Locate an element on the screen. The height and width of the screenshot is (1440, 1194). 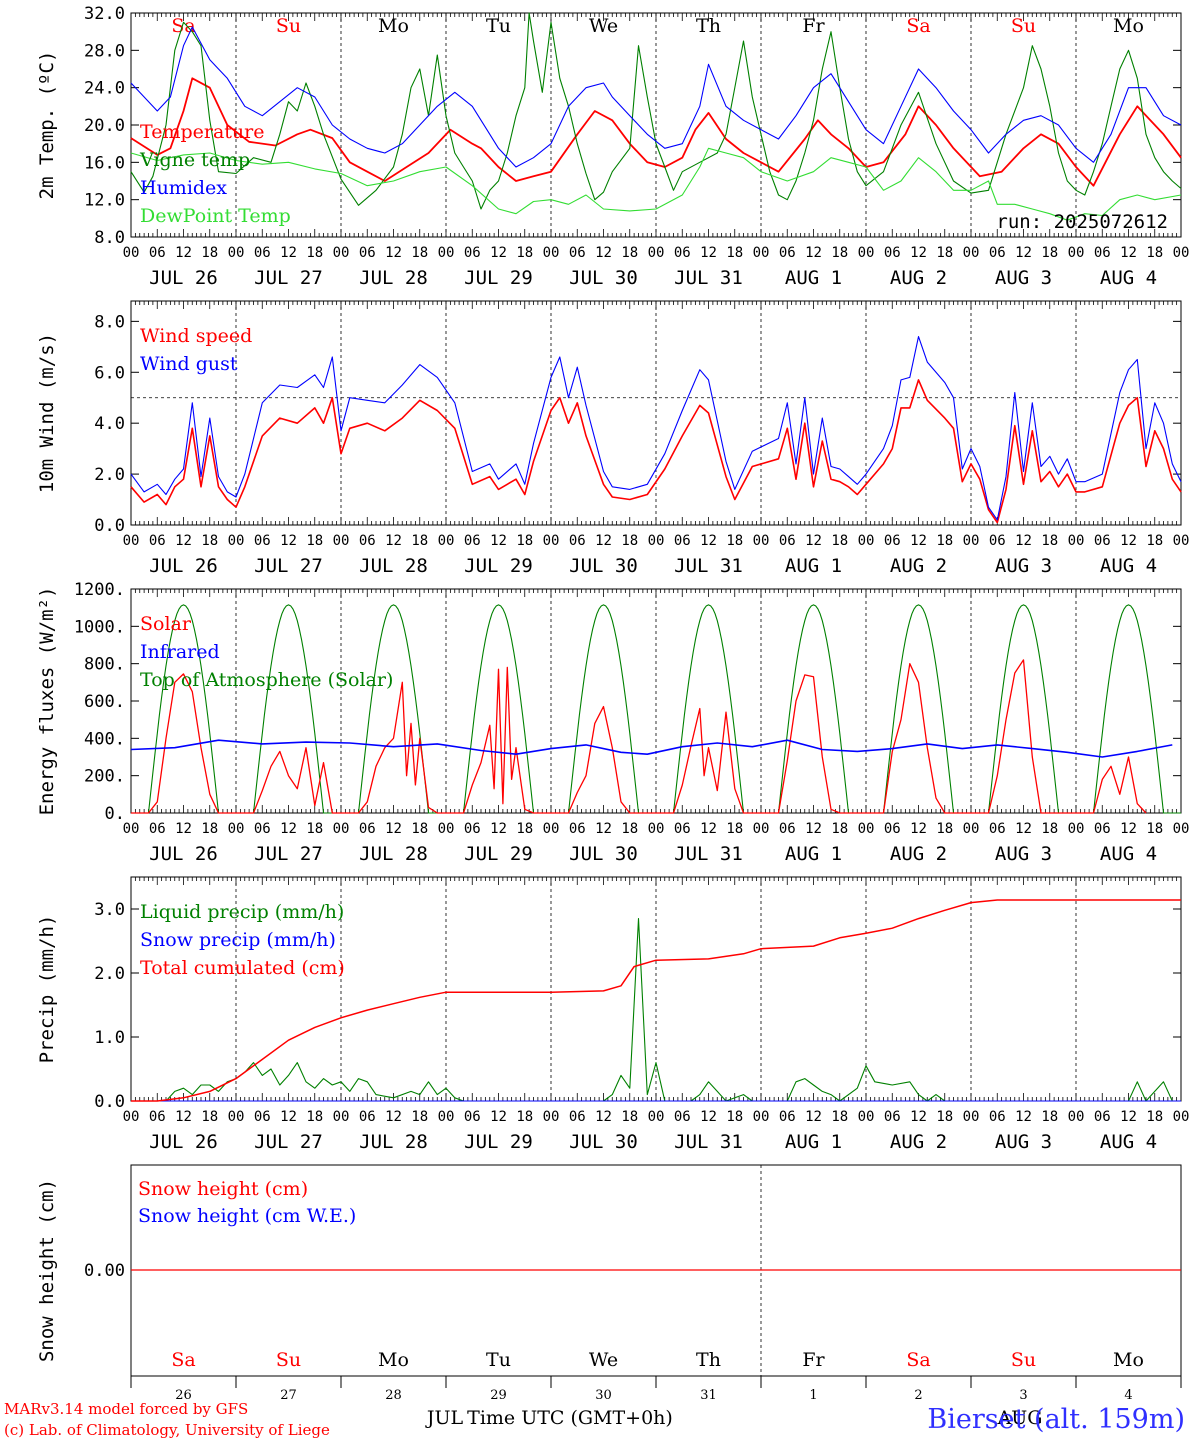
bottom-day-number: 2 is located at coordinates (918, 1395).